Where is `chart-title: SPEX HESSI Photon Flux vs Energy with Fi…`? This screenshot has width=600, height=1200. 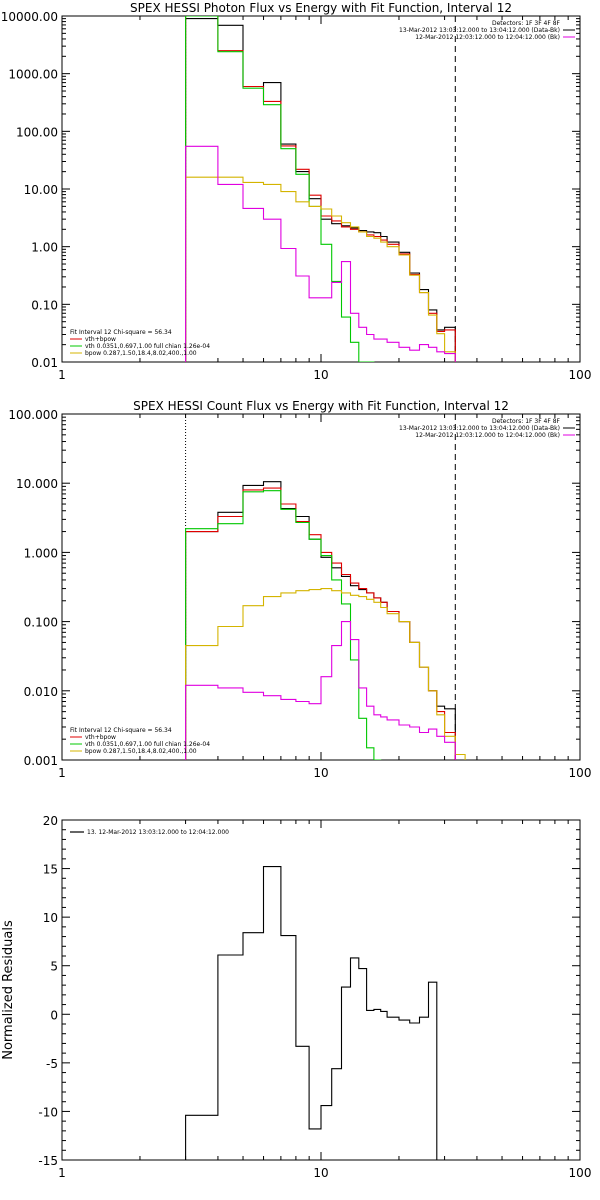 chart-title: SPEX HESSI Photon Flux vs Energy with Fi… is located at coordinates (321, 8).